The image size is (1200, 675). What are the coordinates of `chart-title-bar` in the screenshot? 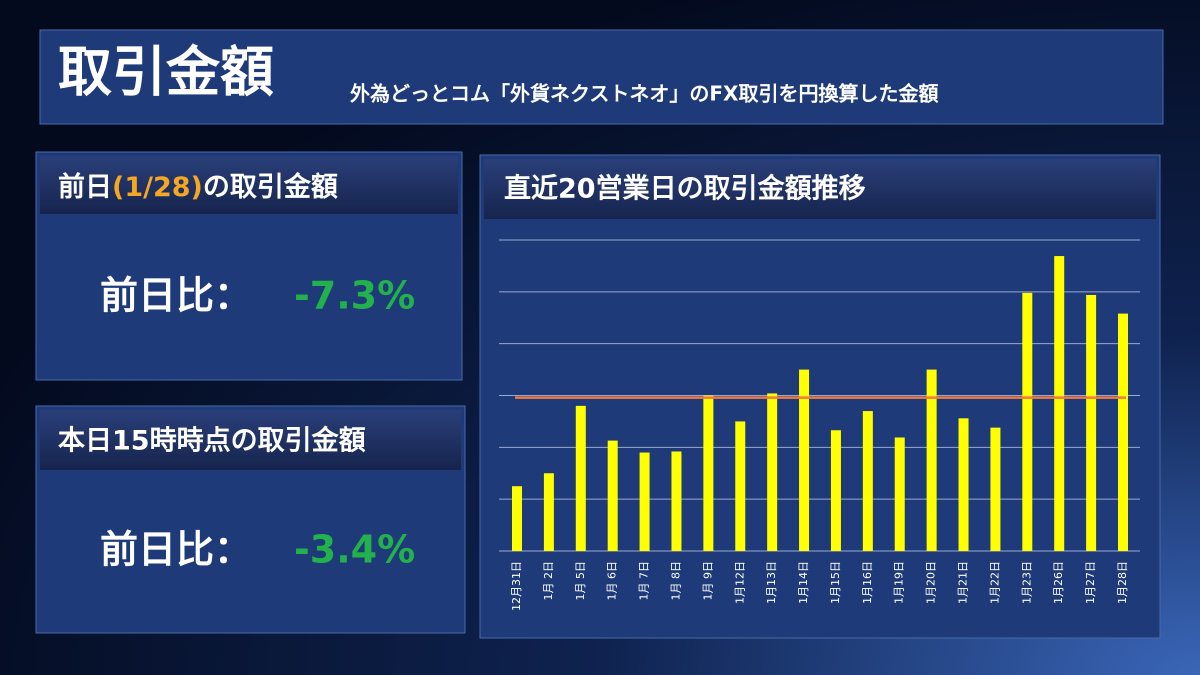 It's located at (820, 189).